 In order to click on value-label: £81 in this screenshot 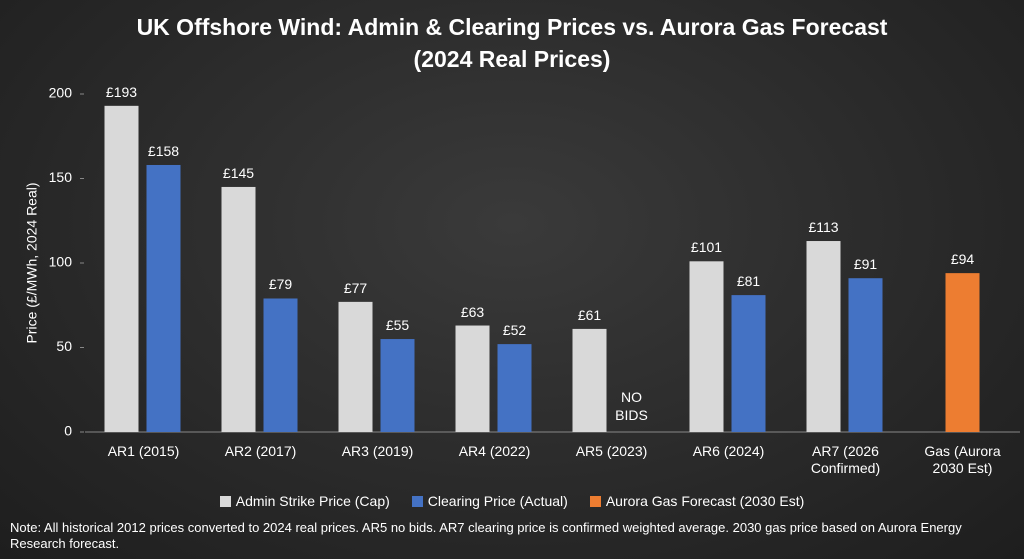, I will do `click(748, 281)`.